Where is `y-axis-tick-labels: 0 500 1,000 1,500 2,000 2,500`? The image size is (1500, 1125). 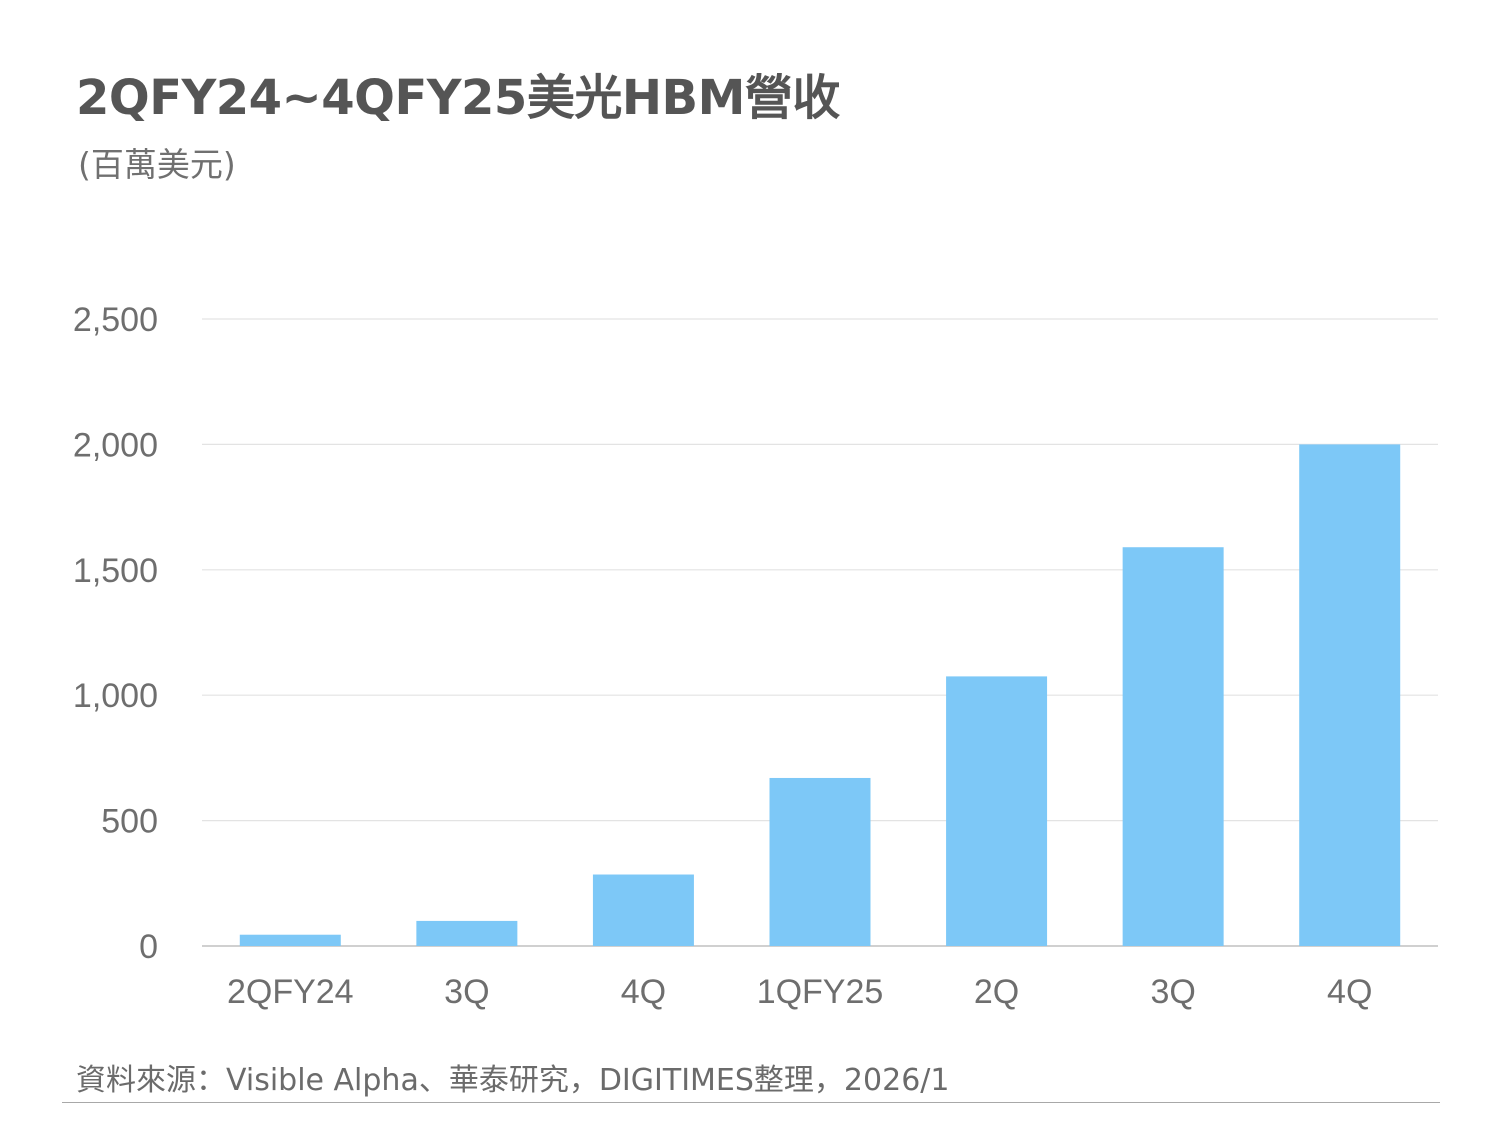
y-axis-tick-labels: 0 500 1,000 1,500 2,000 2,500 is located at coordinates (115, 633).